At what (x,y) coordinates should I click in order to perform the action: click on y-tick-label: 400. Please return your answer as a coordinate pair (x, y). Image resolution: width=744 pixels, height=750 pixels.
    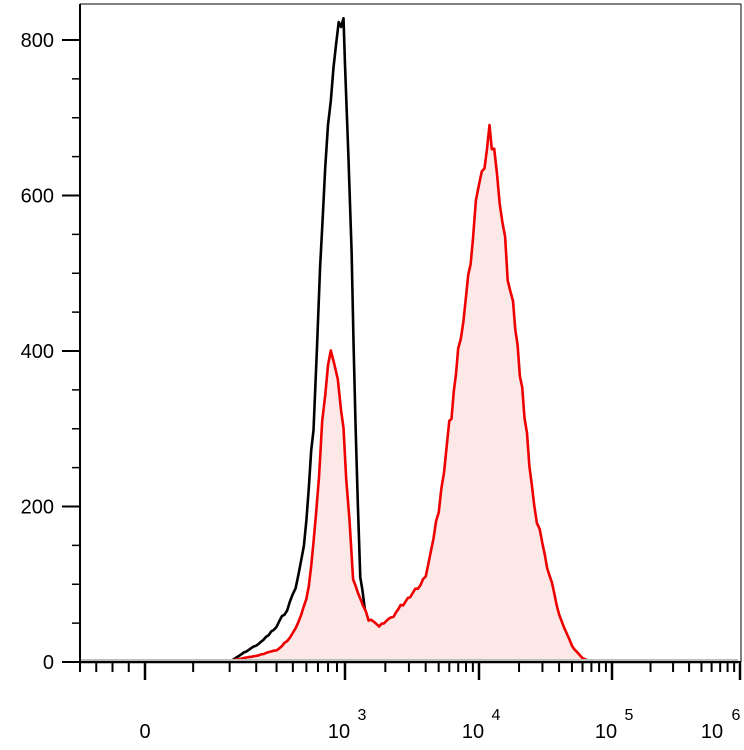
    Looking at the image, I should click on (37, 352).